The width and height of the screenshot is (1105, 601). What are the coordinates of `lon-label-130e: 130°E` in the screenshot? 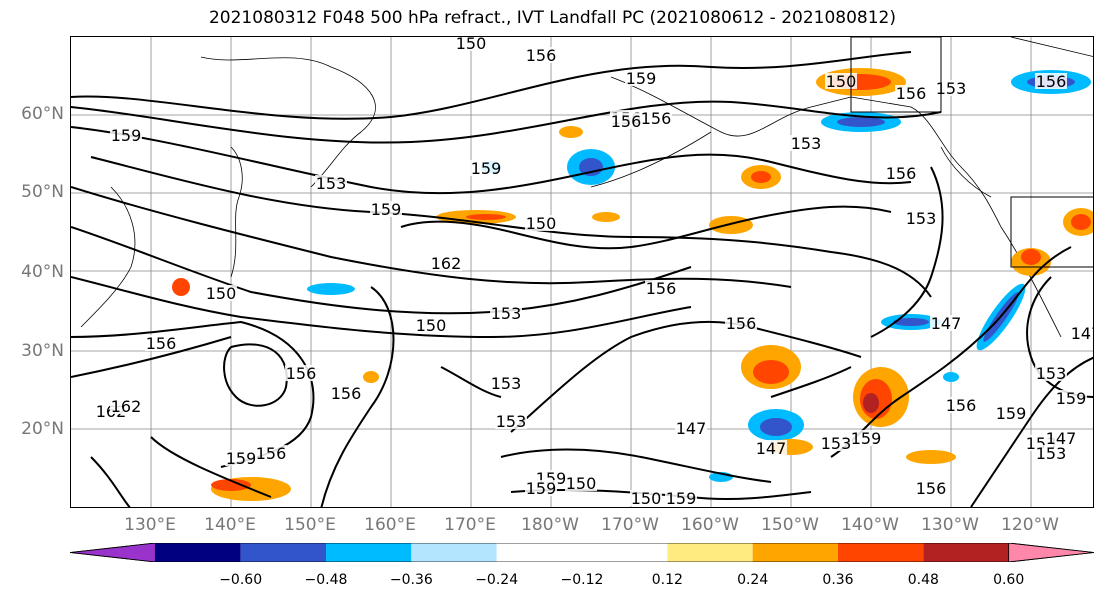 It's located at (150, 525).